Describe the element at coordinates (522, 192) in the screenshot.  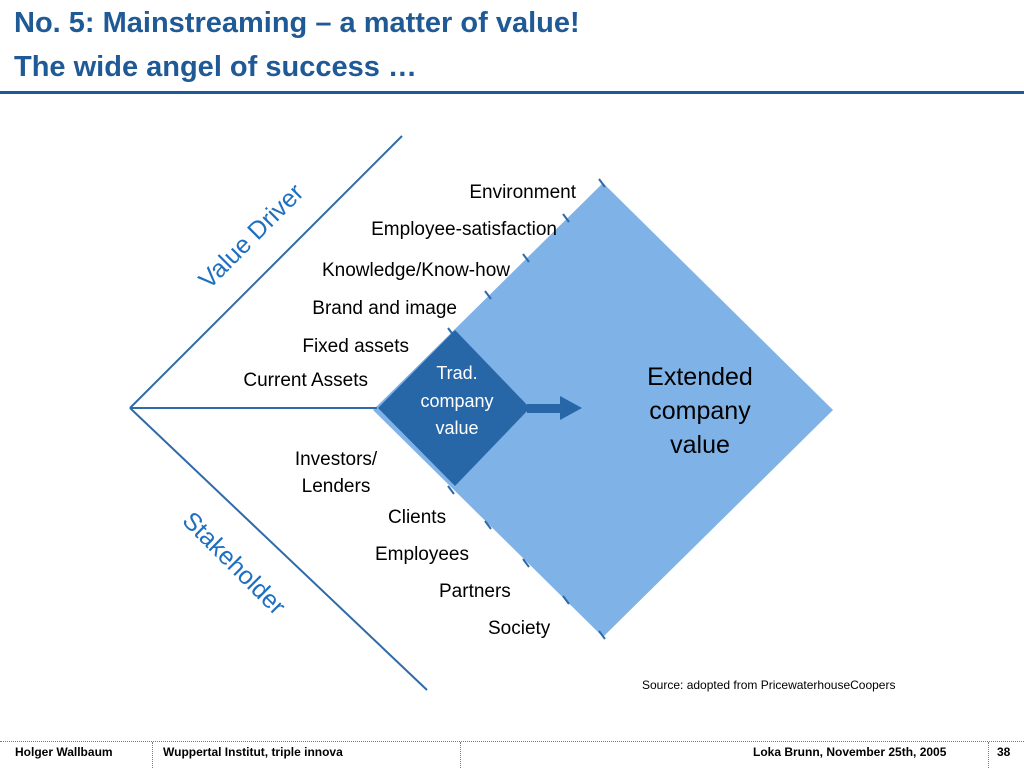
I see `value-driver-environment: Environment` at that location.